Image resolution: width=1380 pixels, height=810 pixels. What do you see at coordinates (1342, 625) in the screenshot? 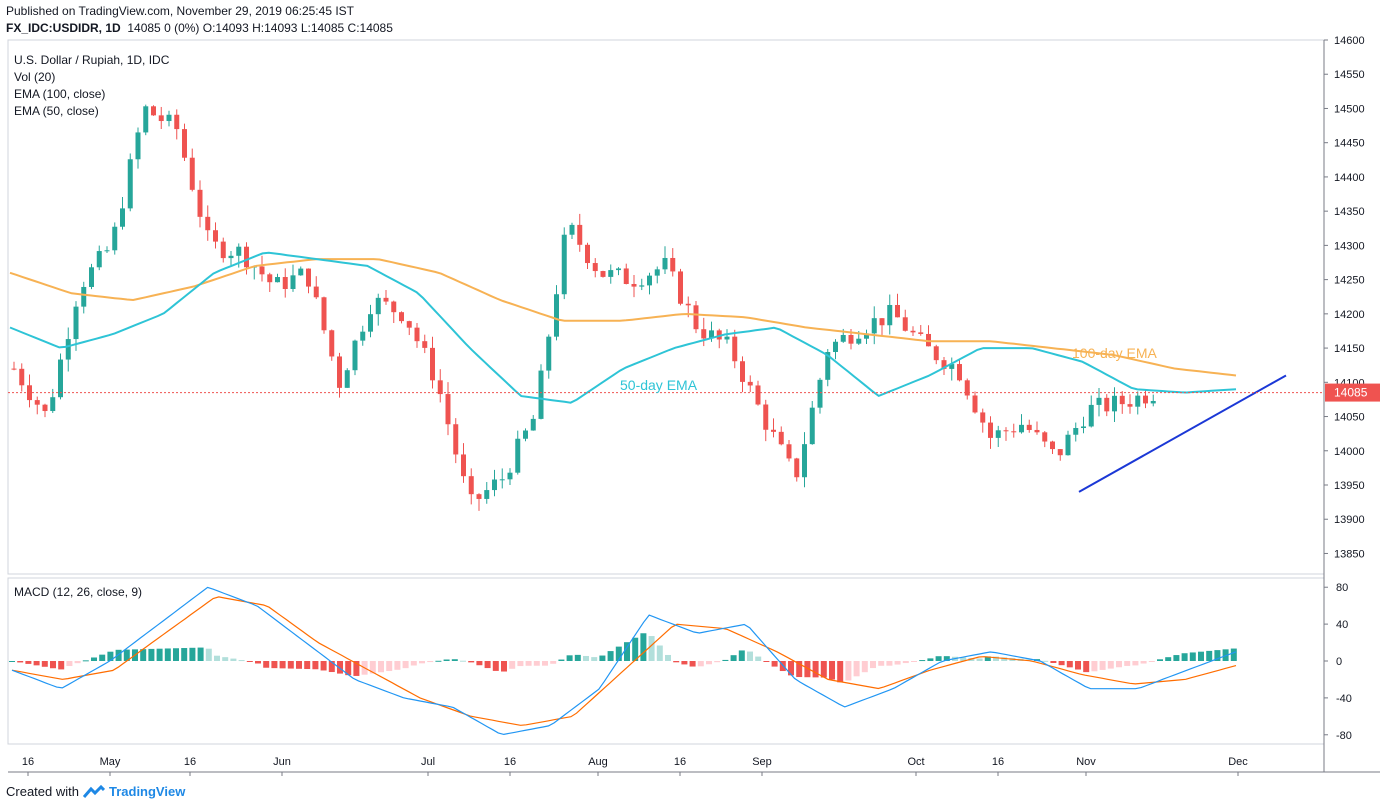
I see `macd-tick-label: 40` at bounding box center [1342, 625].